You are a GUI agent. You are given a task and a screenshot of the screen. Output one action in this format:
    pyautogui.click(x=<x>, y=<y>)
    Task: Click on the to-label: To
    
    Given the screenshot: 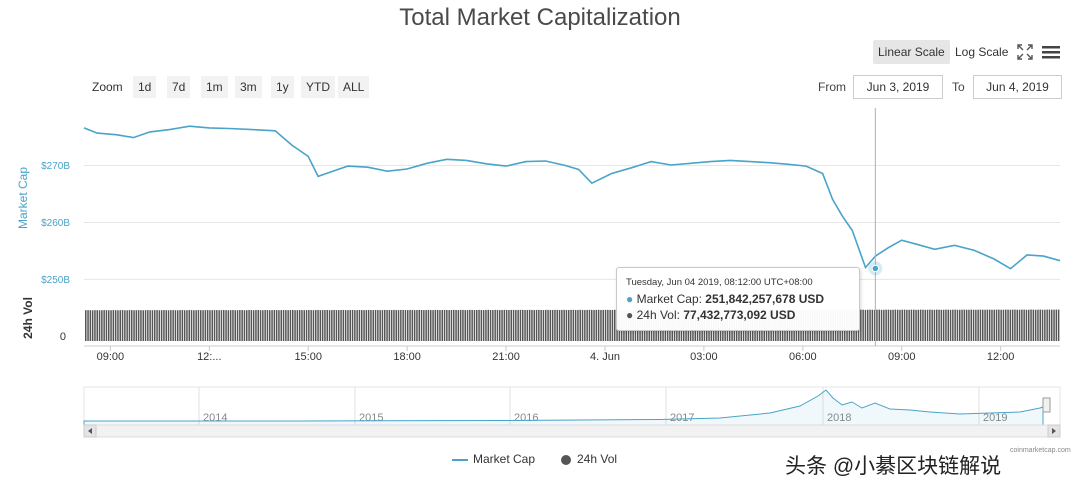 What is the action you would take?
    pyautogui.click(x=958, y=87)
    